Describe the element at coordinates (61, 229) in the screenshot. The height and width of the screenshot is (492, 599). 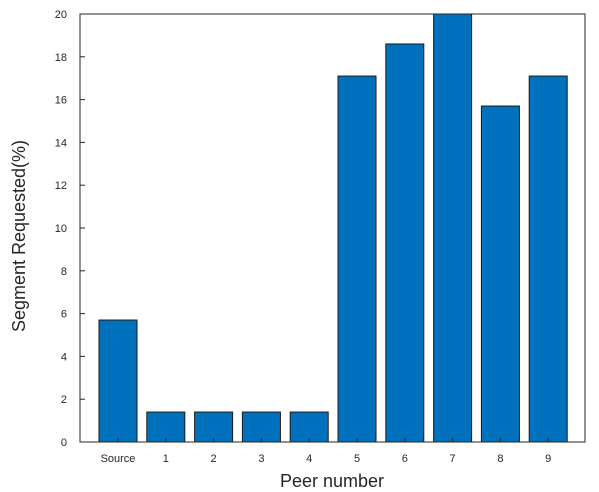
I see `y-tick-label: 10` at that location.